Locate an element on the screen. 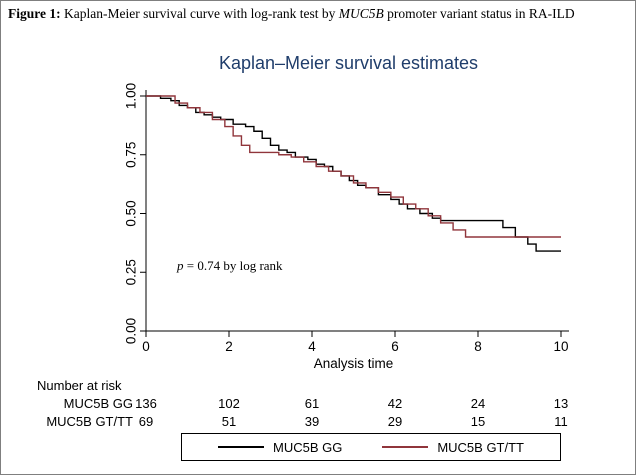 This screenshot has height=475, width=636. risk-count: 15 is located at coordinates (478, 421).